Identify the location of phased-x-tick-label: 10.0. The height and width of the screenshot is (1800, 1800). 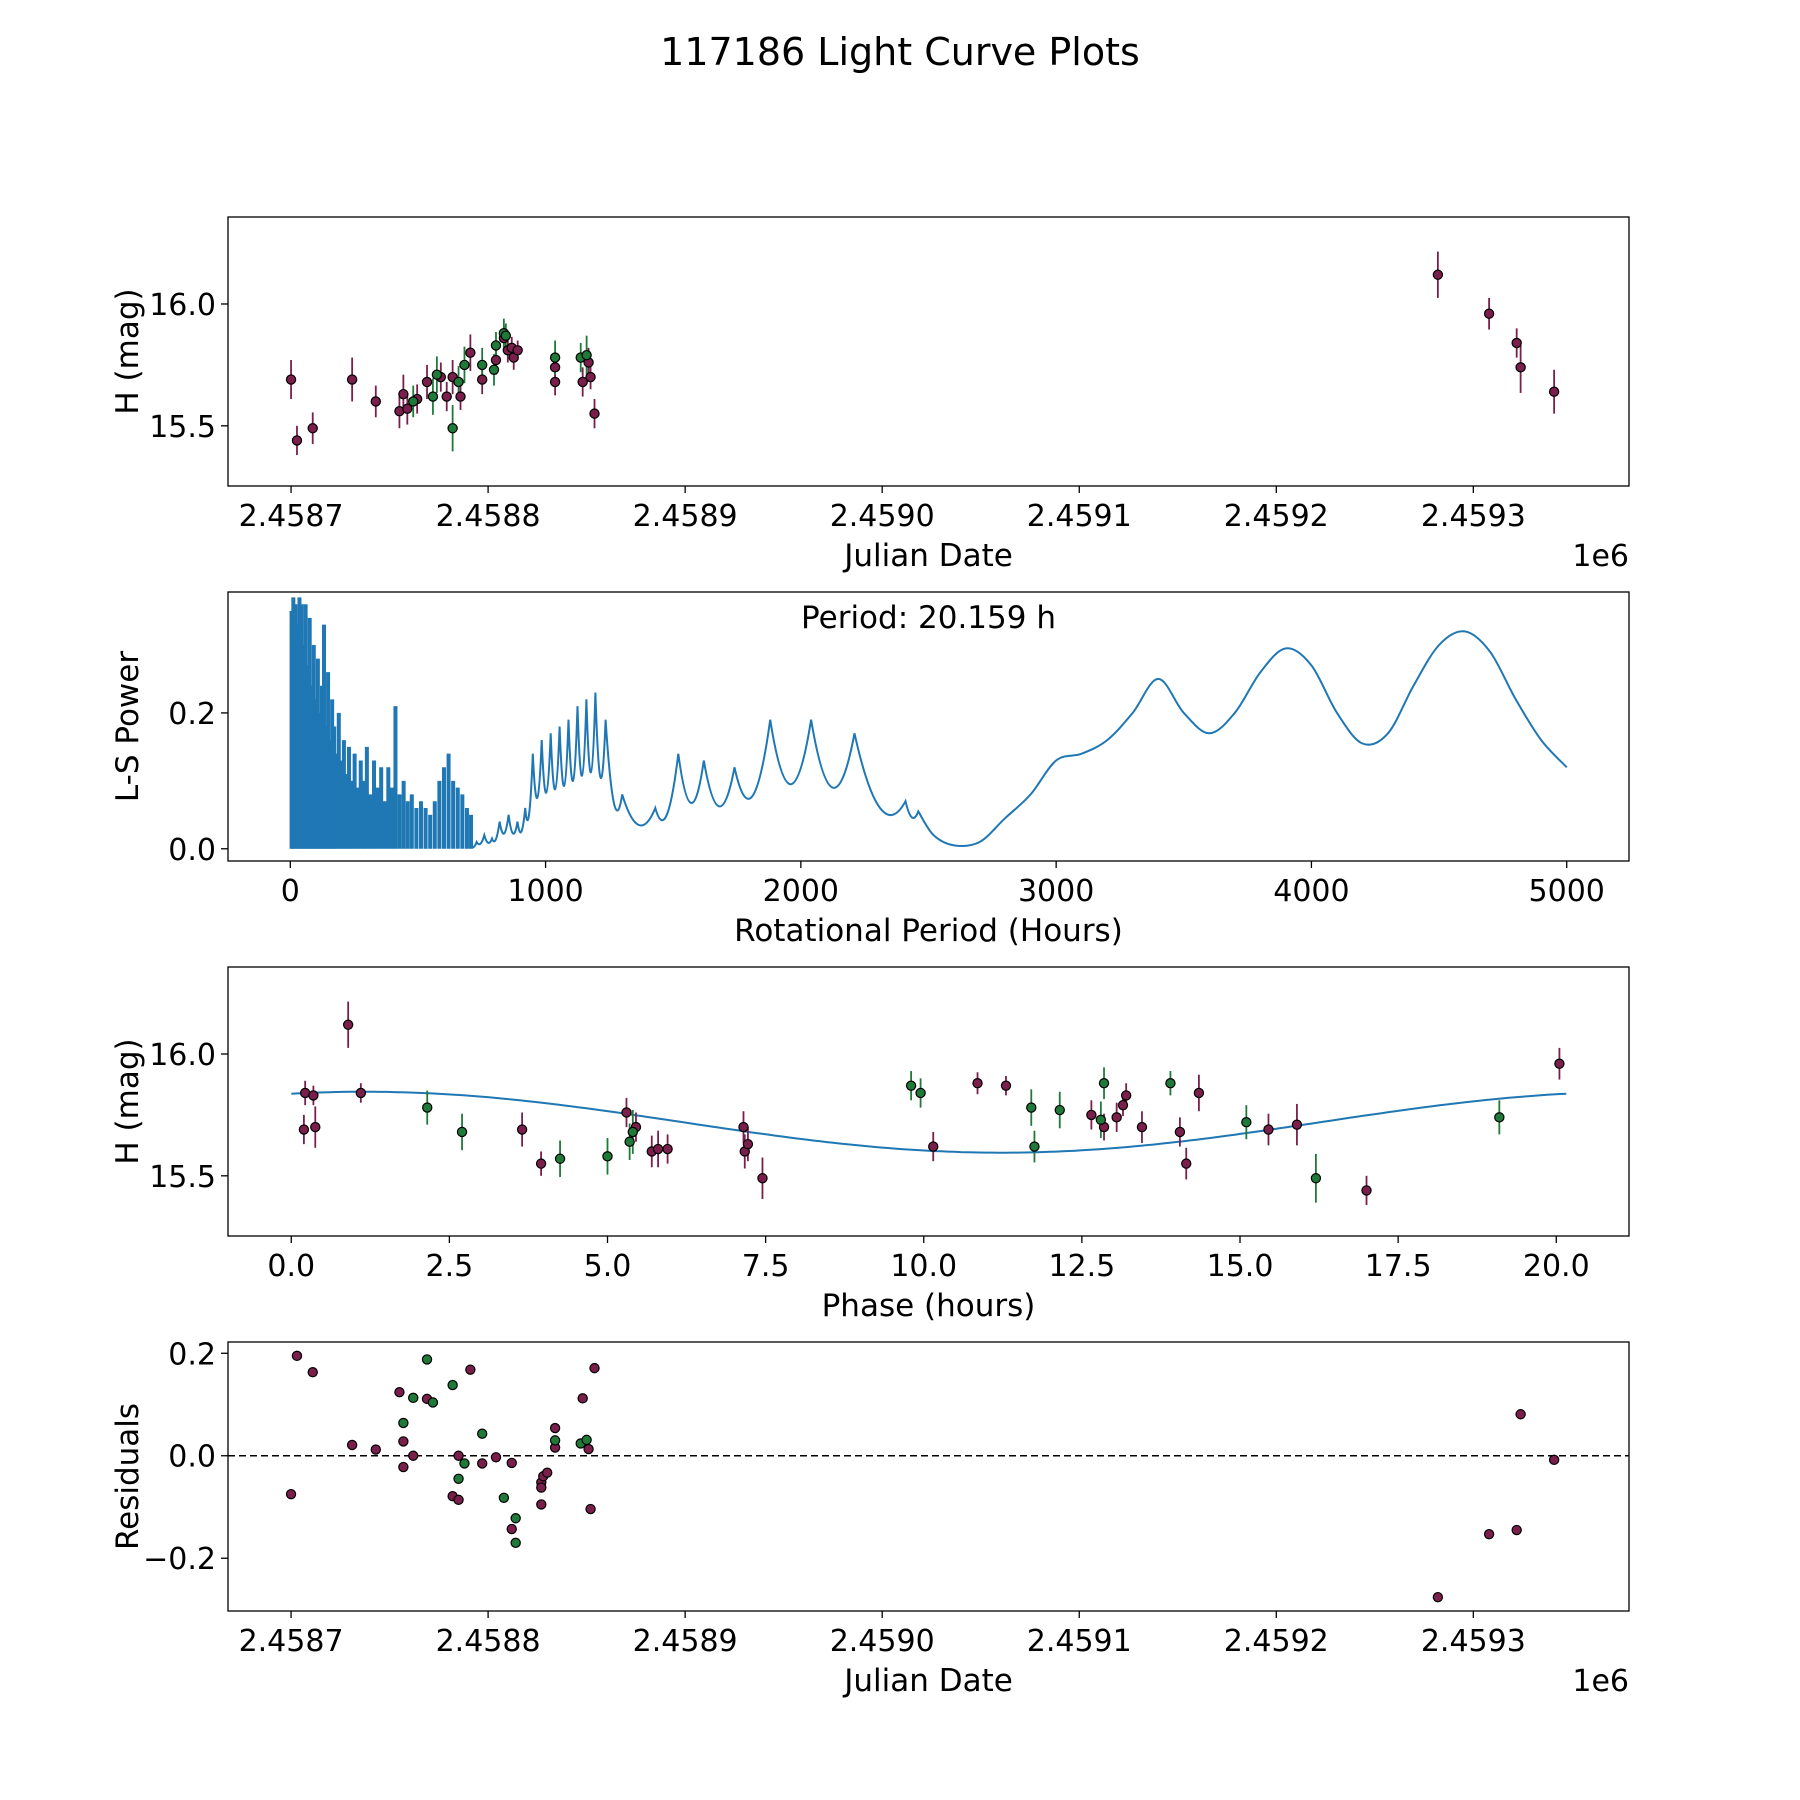
(923, 1266).